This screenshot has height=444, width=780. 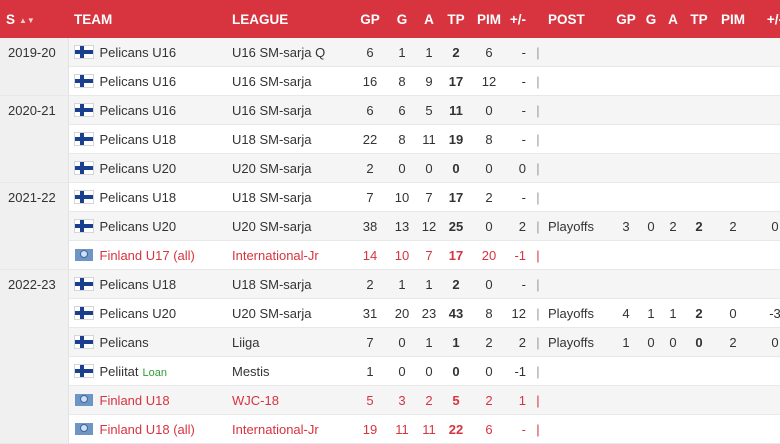 I want to click on col-header-tp: TP, so click(x=456, y=19).